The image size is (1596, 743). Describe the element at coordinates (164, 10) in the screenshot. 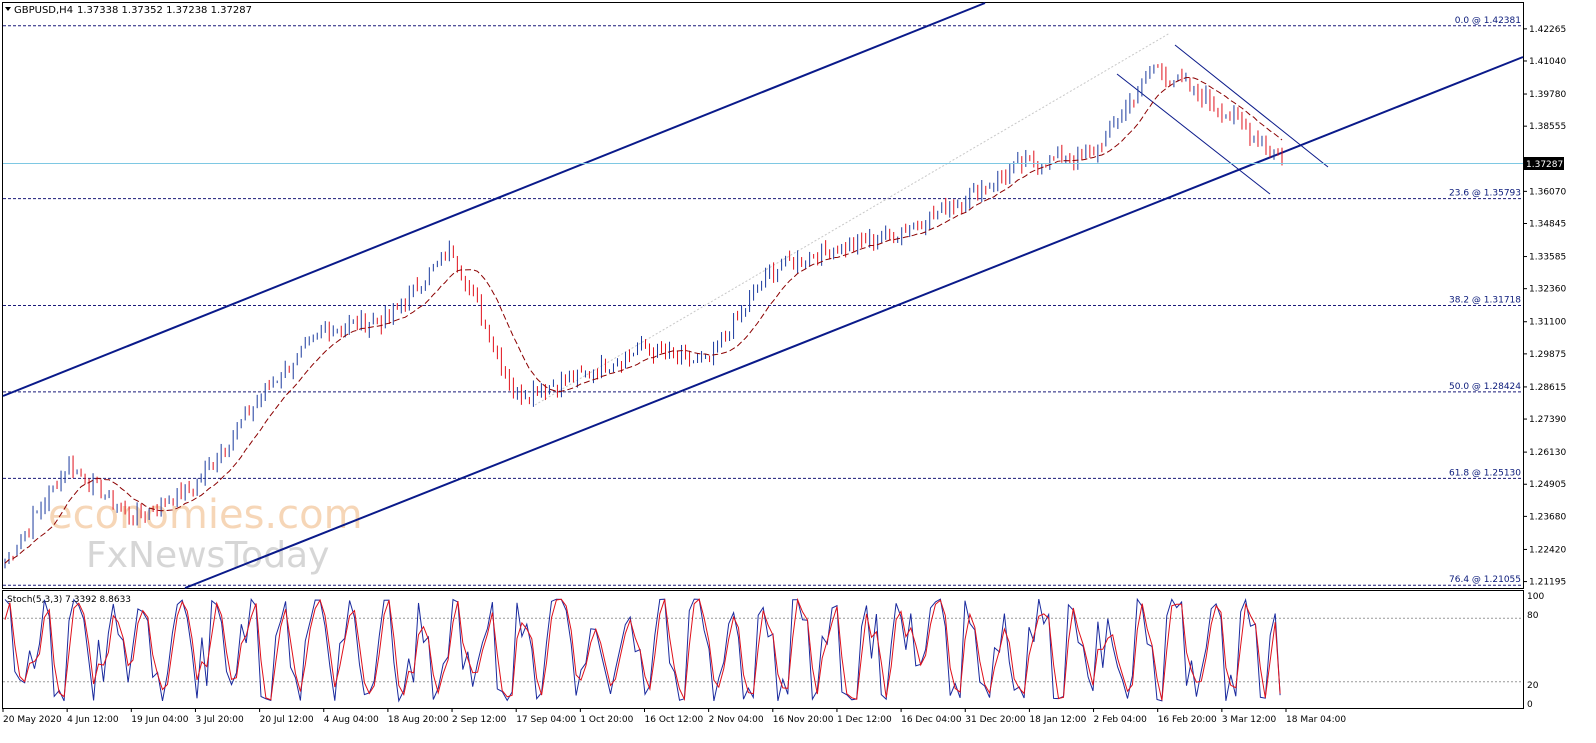

I see `ohlc-values: 1.37338 1.37352 1.37238 1.37287` at that location.